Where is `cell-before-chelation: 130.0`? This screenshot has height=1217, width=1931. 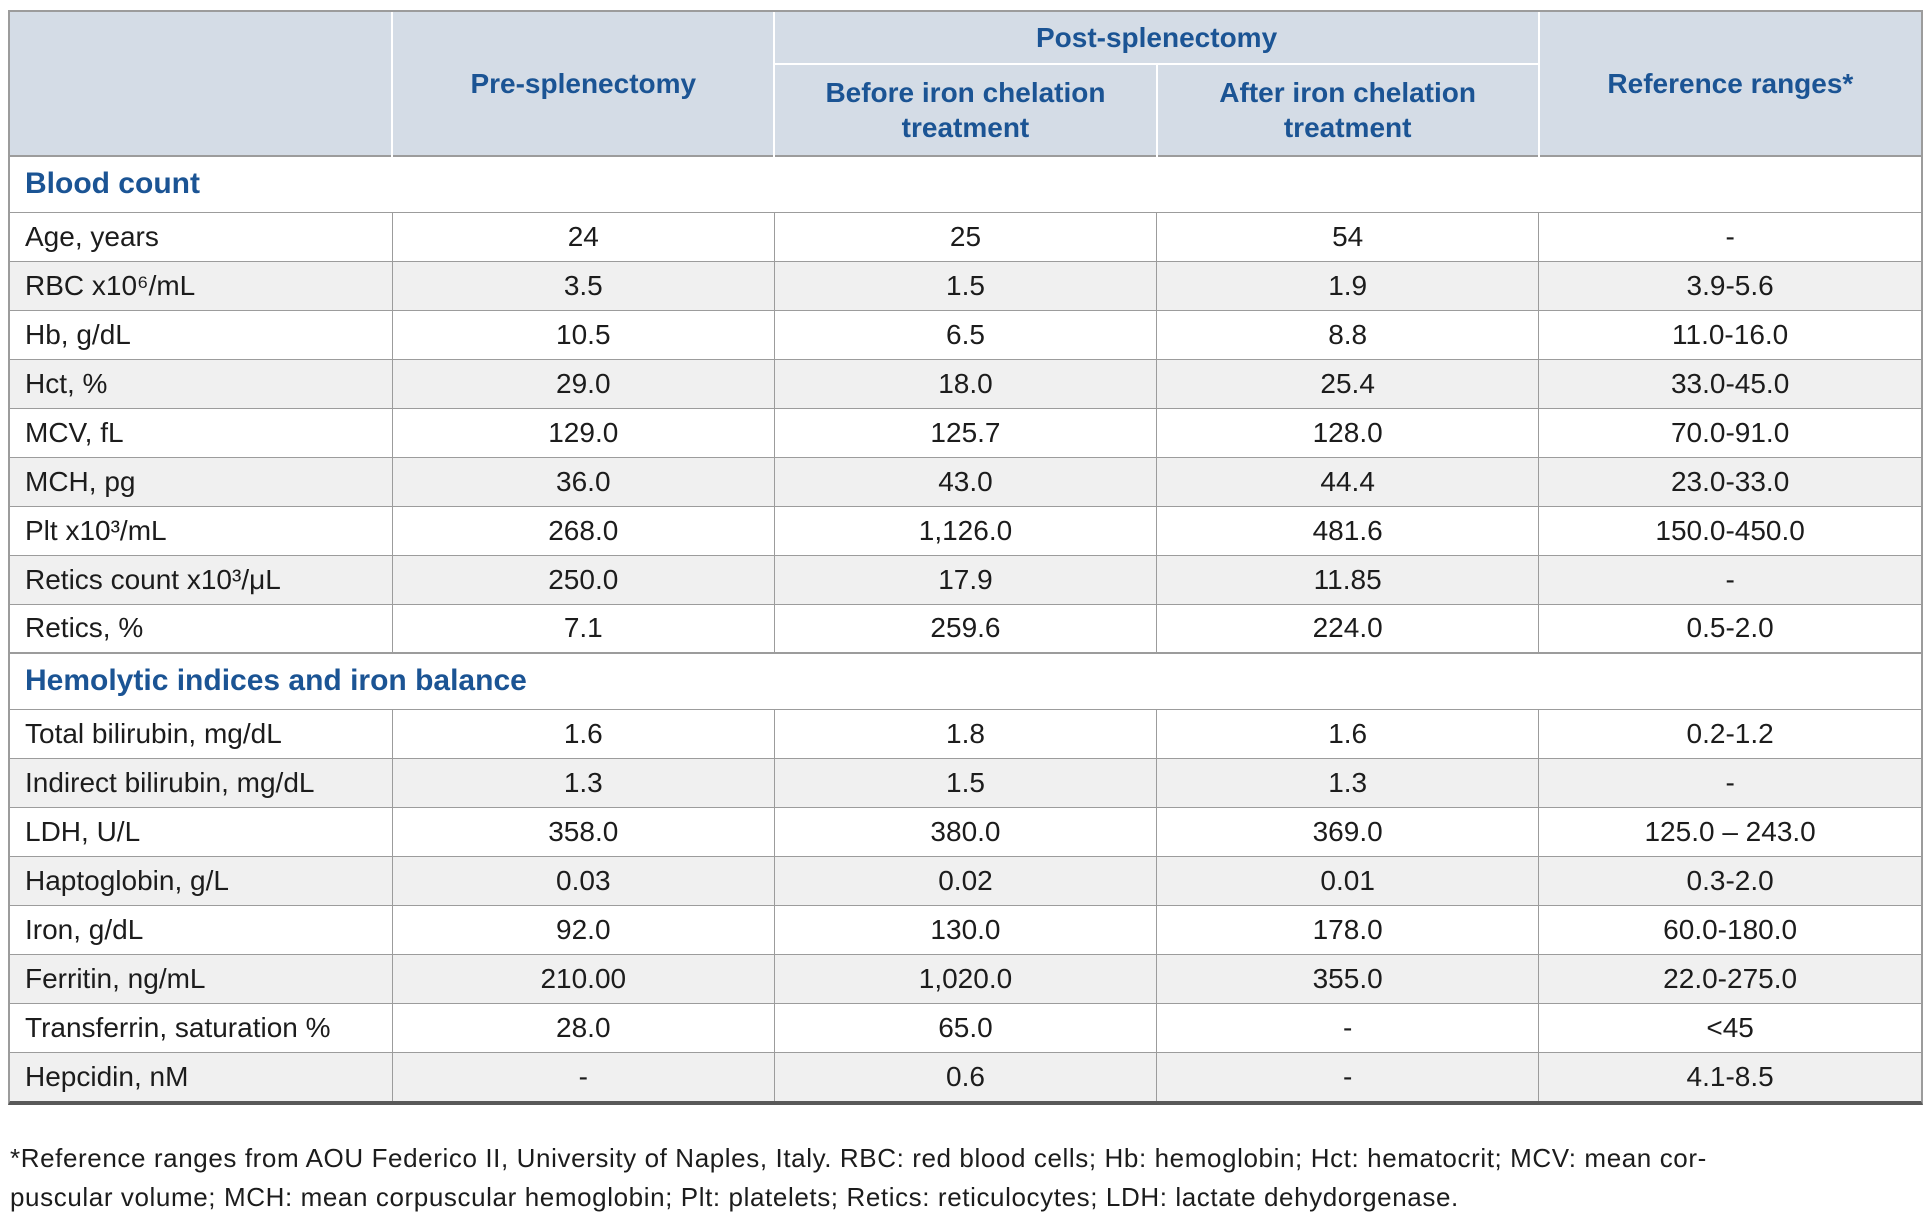
cell-before-chelation: 130.0 is located at coordinates (965, 929).